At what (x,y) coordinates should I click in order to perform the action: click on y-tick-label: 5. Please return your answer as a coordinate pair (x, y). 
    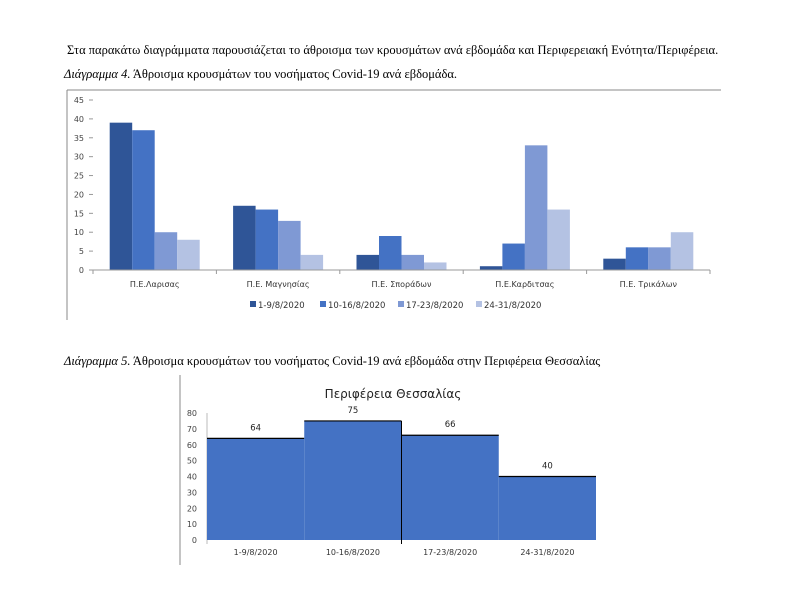
    Looking at the image, I should click on (81, 251).